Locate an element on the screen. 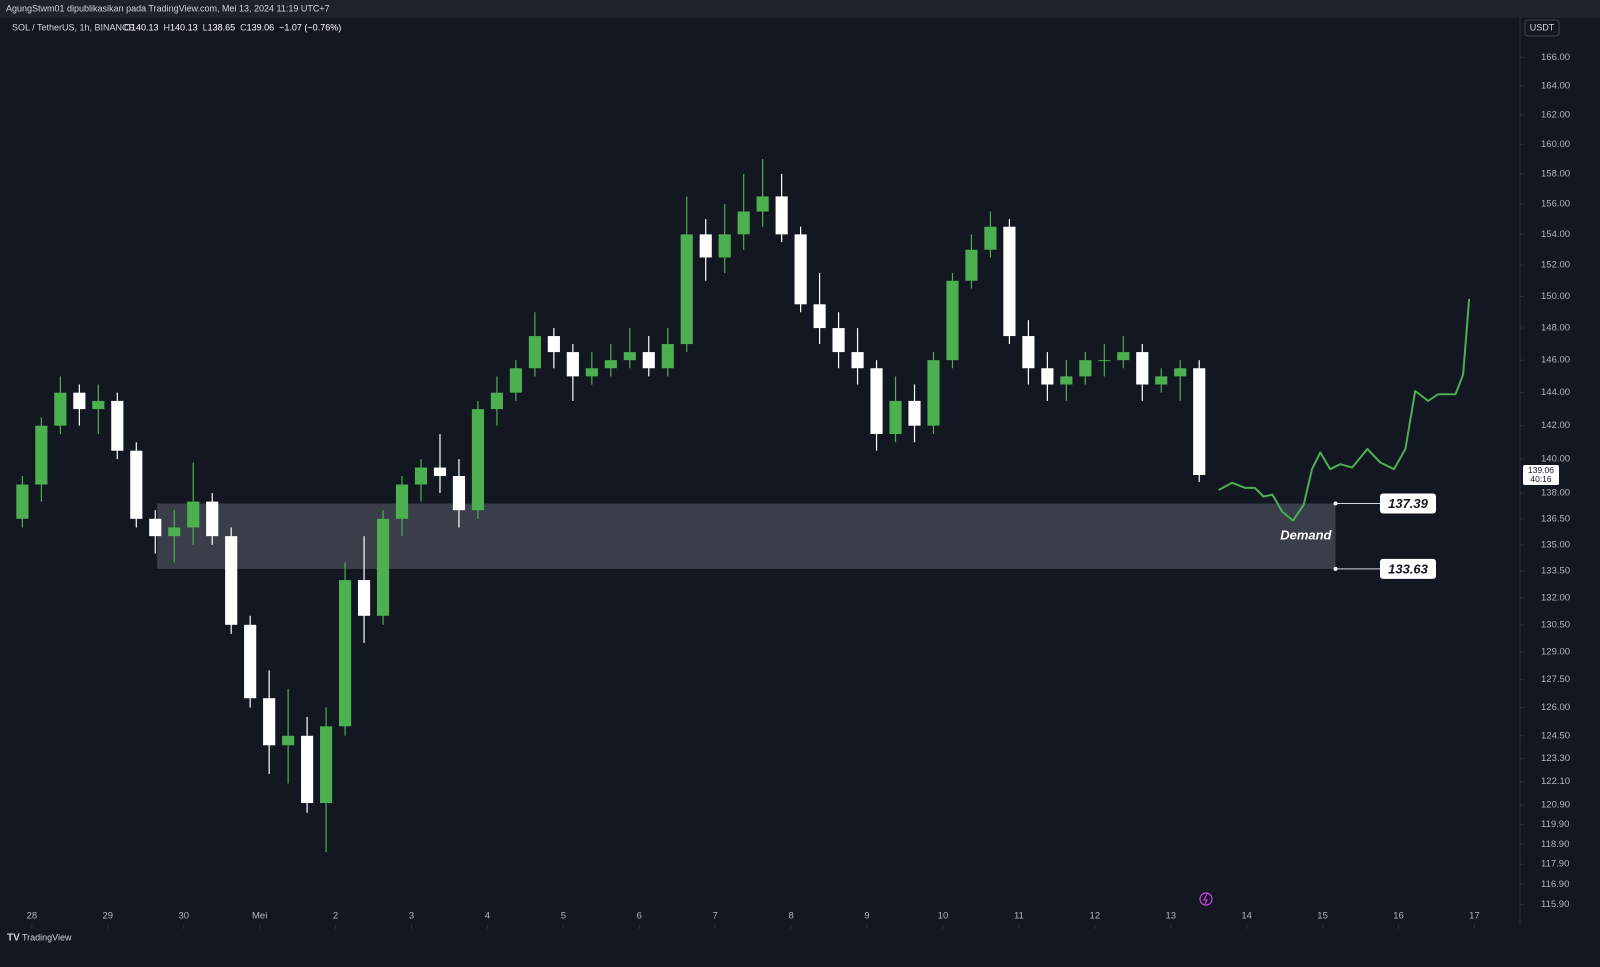 The width and height of the screenshot is (1600, 967). x-tick-label: 8 is located at coordinates (790, 916).